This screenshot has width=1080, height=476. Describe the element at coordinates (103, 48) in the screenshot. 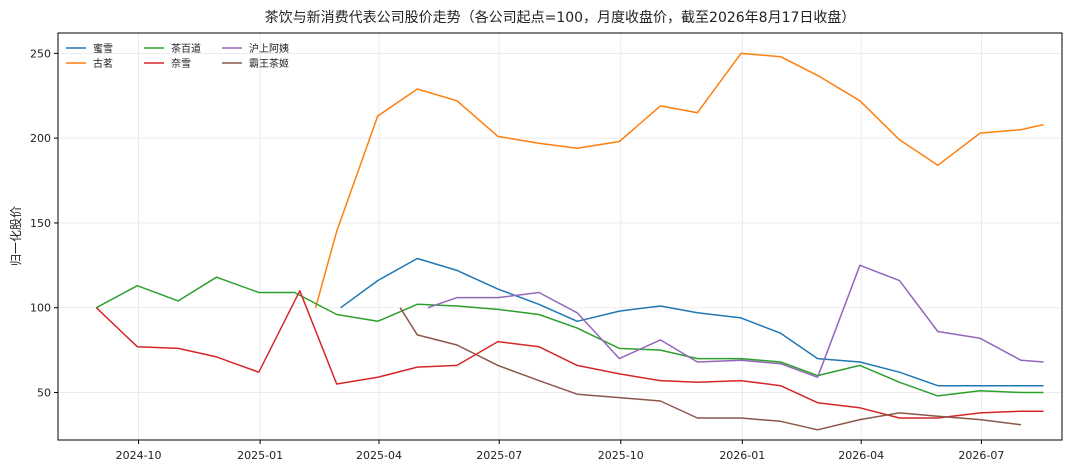

I see `legend-label: 蜜雪` at that location.